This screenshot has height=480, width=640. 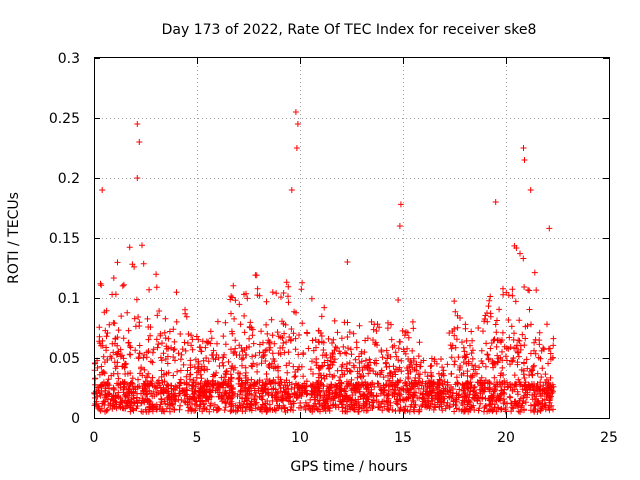 What do you see at coordinates (64, 239) in the screenshot?
I see `y-tick-labels: 0 0.05 0.1 0.15 0.2 0.25 0.3` at bounding box center [64, 239].